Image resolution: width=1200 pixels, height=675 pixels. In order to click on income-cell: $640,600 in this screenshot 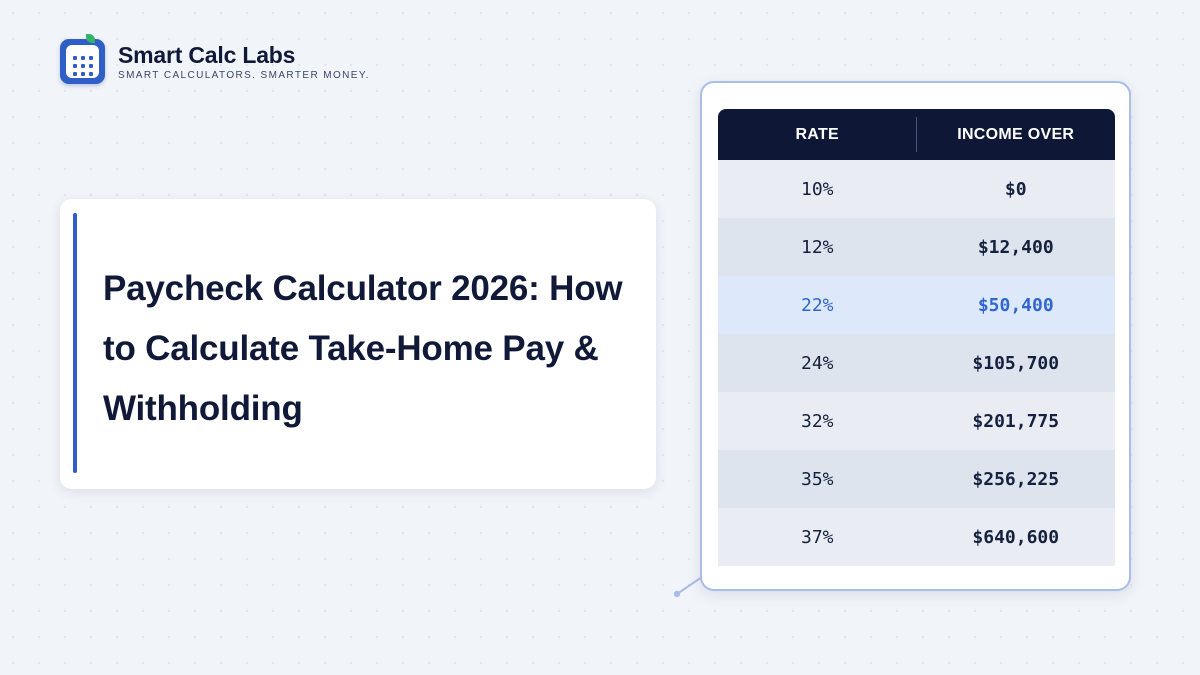, I will do `click(1016, 537)`.